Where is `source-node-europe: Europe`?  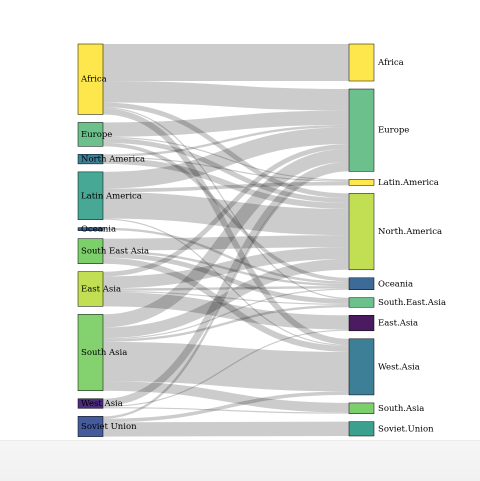
source-node-europe: Europe is located at coordinates (94, 134).